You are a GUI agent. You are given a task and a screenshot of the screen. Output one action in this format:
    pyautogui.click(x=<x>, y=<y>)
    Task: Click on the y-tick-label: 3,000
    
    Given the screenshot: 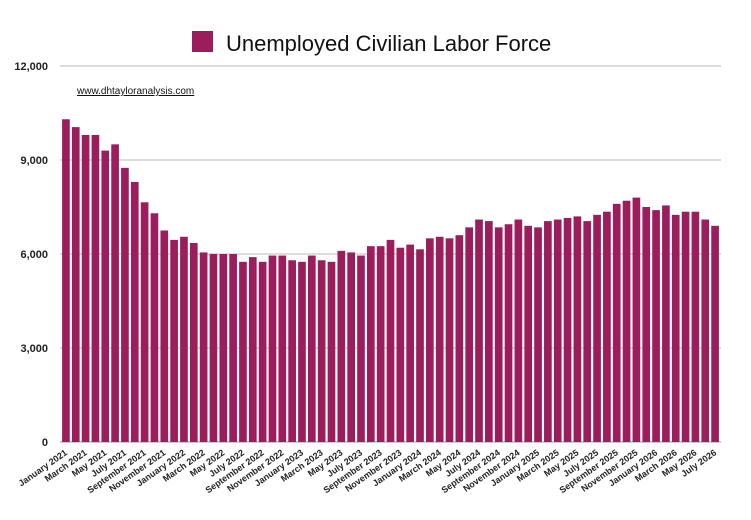 What is the action you would take?
    pyautogui.click(x=34, y=349)
    